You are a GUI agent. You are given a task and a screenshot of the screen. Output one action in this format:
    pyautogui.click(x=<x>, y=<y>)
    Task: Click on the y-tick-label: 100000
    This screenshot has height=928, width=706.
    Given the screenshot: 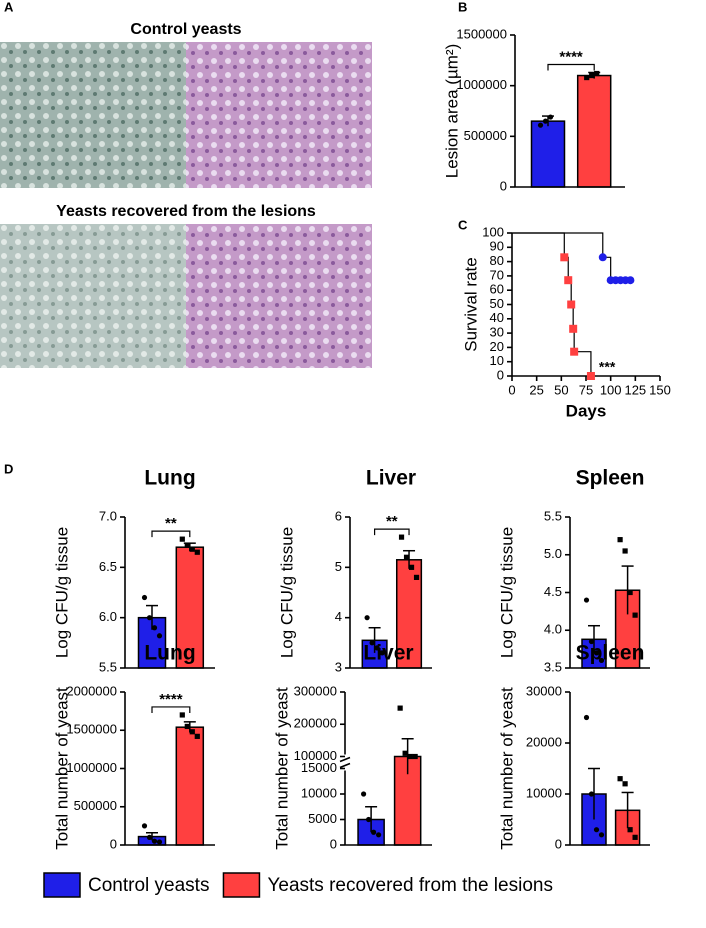 What is the action you would take?
    pyautogui.click(x=315, y=755)
    